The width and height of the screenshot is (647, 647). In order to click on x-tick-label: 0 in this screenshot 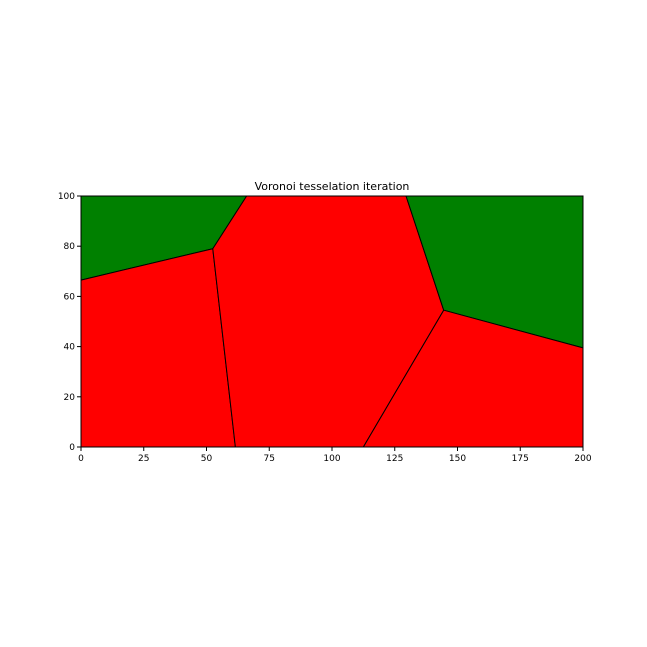, I will do `click(81, 459)`.